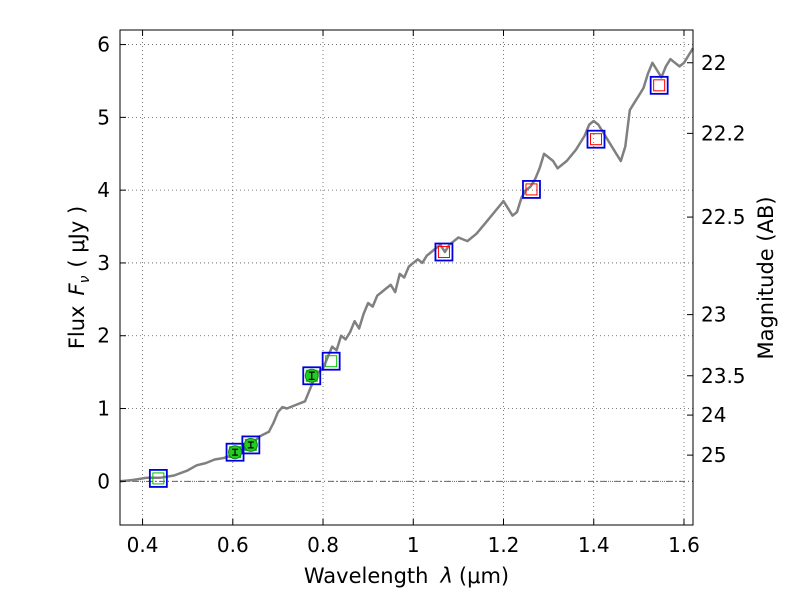 The width and height of the screenshot is (800, 600). What do you see at coordinates (103, 117) in the screenshot?
I see `y-tick-label: 5` at bounding box center [103, 117].